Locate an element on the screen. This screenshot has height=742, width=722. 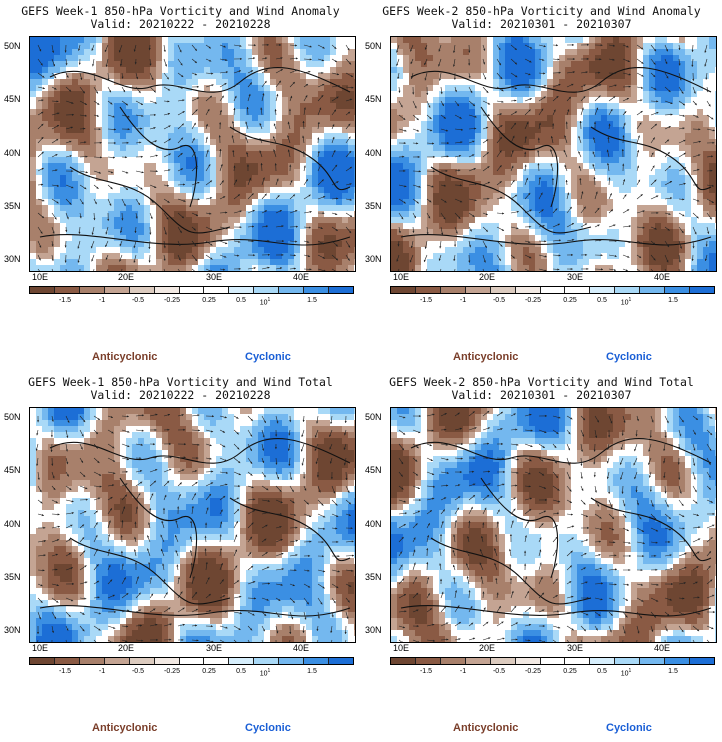
lon-label: 10E is located at coordinates (40, 277).